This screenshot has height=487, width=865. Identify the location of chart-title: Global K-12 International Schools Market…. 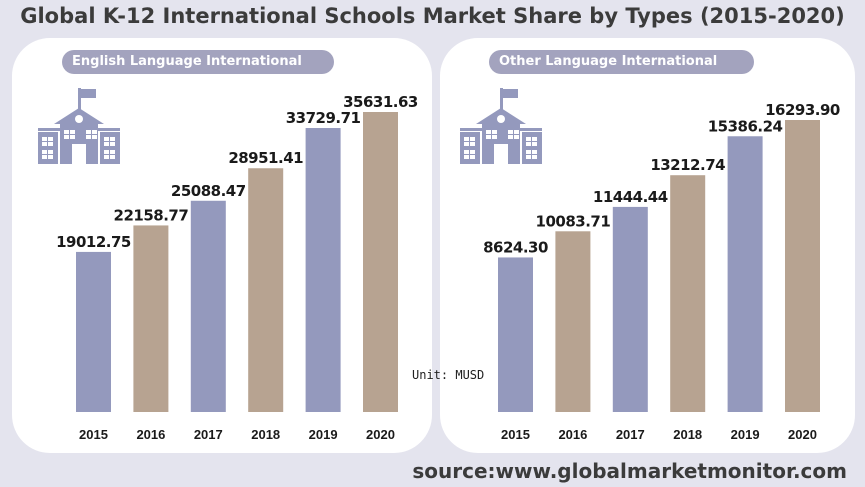
(432, 16).